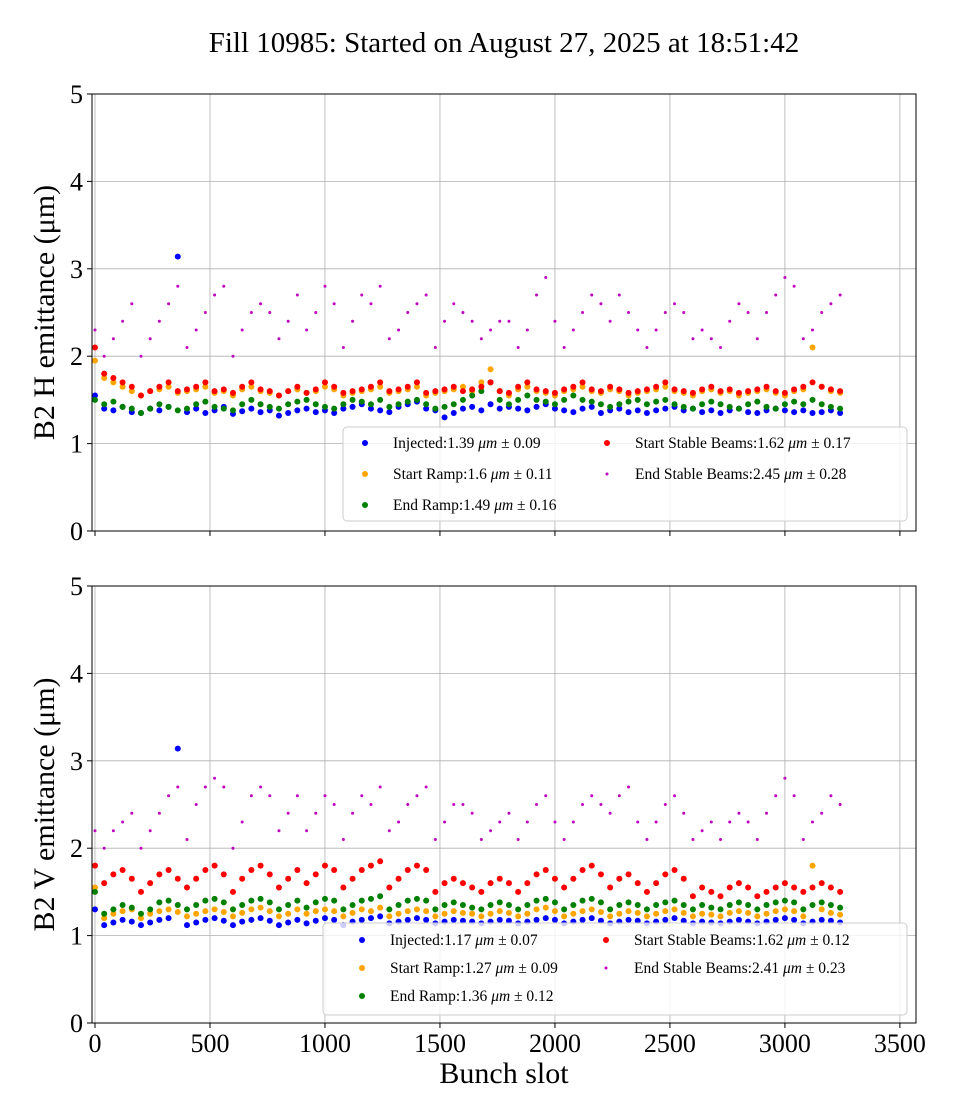  What do you see at coordinates (76, 356) in the screenshot?
I see `y-tick-label: 2` at bounding box center [76, 356].